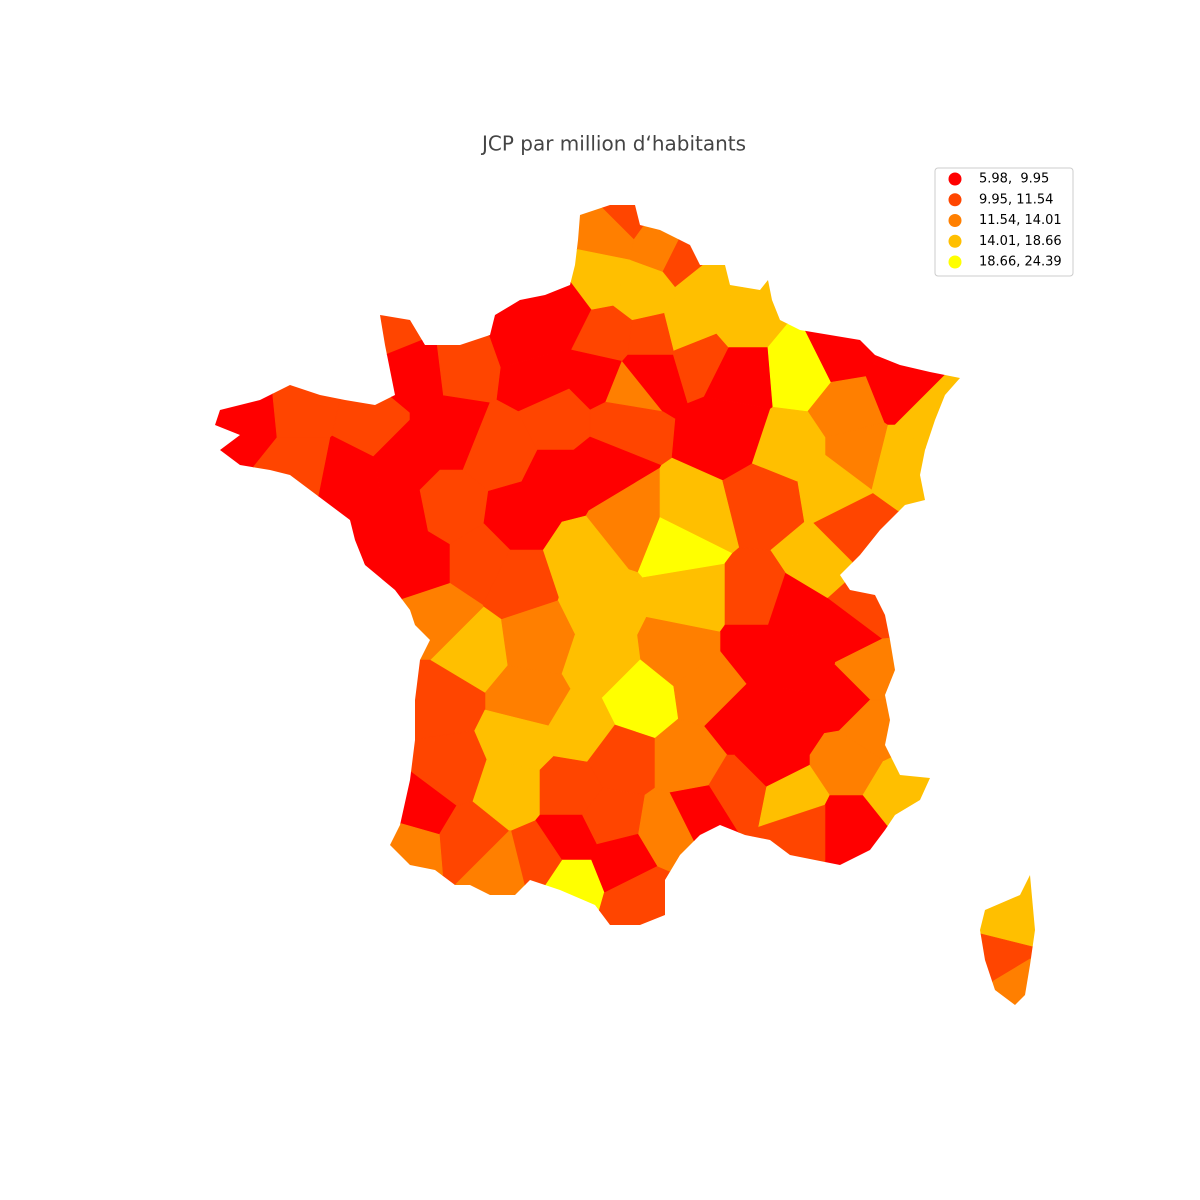 The width and height of the screenshot is (1200, 1200). I want to click on legend-box, so click(1004, 222).